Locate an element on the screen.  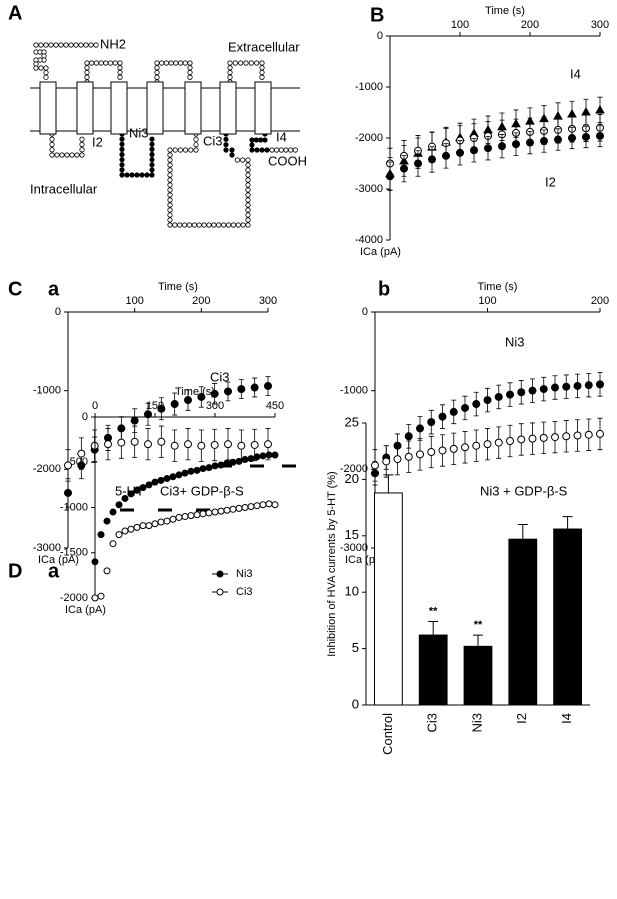
legend-label: Ci3 is located at coordinates (244, 592).